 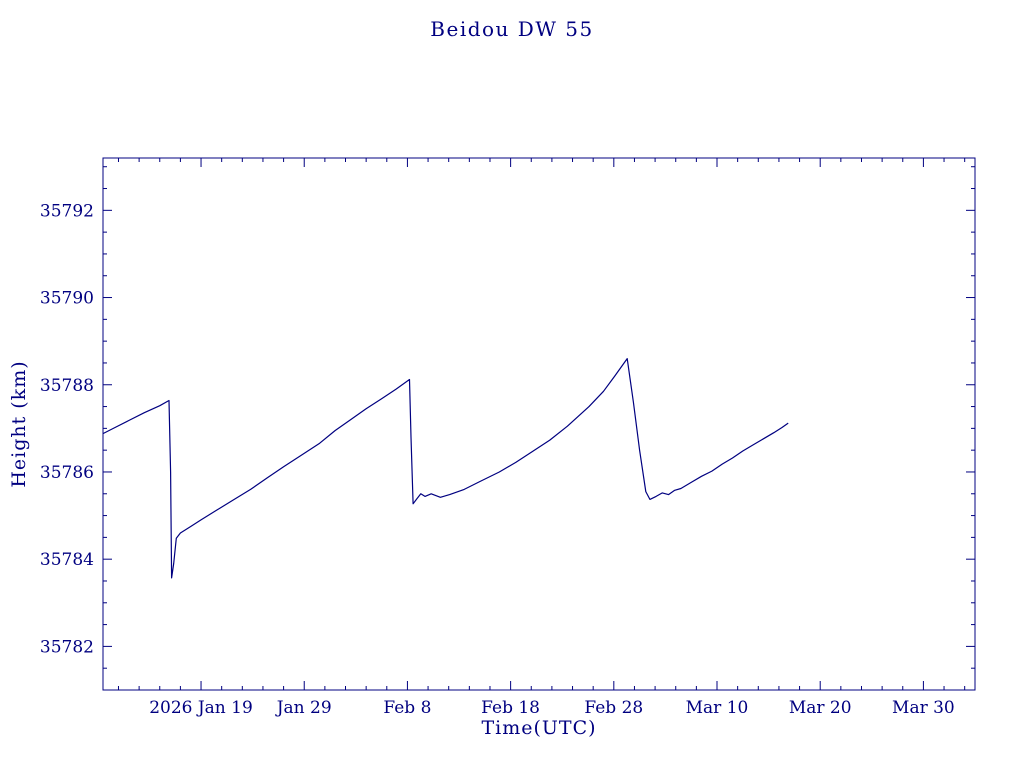 I want to click on x-axis-title: Time(UTC), so click(x=539, y=728).